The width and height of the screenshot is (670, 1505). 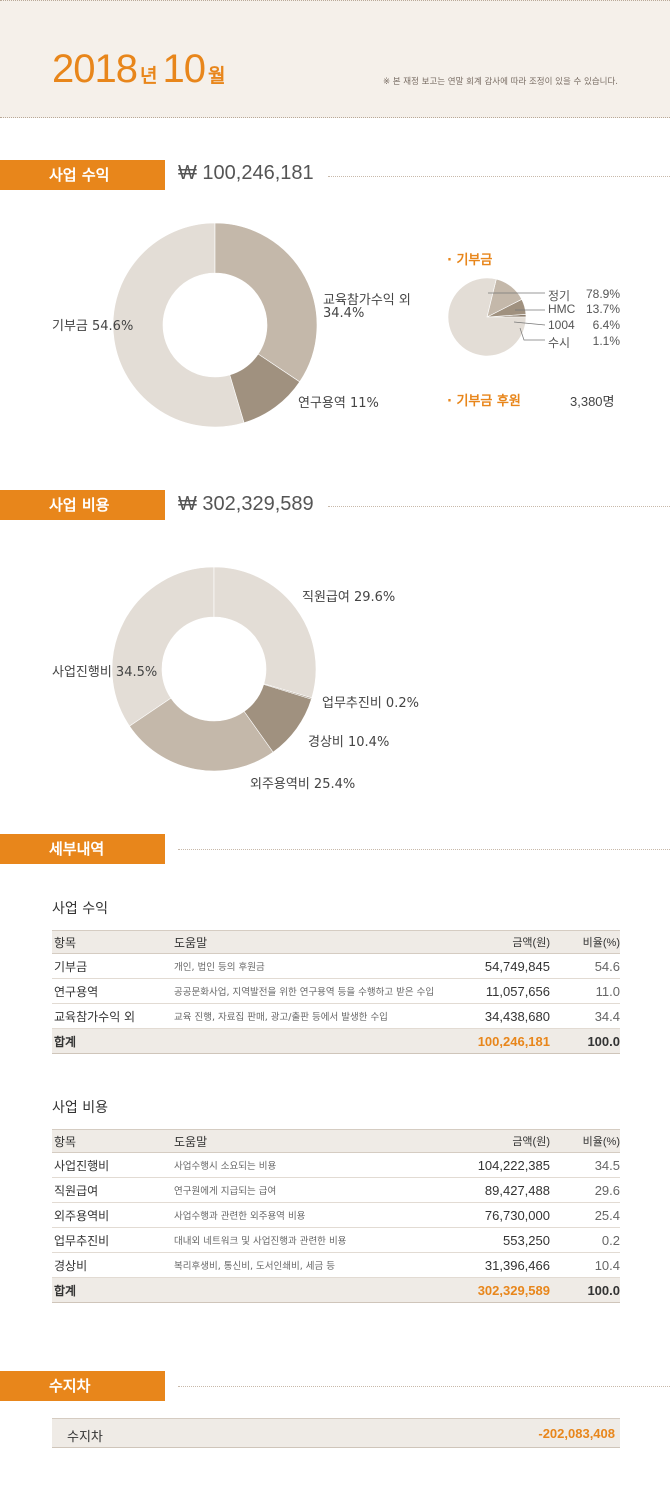 What do you see at coordinates (585, 1165) in the screenshot?
I see `row-ratio: 34.5` at bounding box center [585, 1165].